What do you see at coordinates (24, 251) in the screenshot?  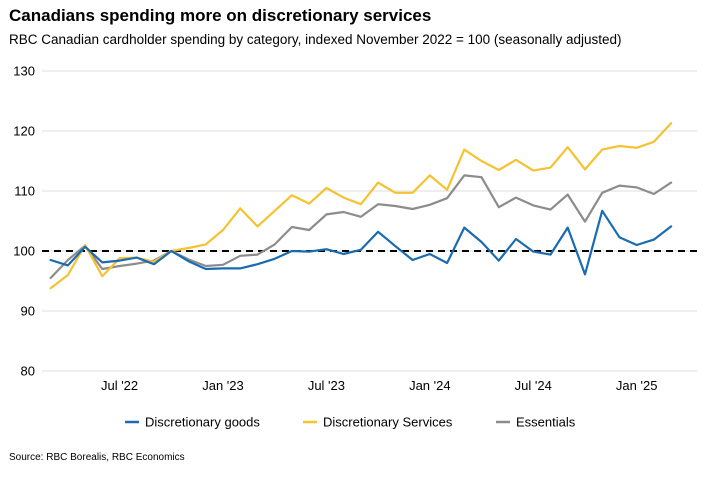 I see `y-tick-label: 100` at bounding box center [24, 251].